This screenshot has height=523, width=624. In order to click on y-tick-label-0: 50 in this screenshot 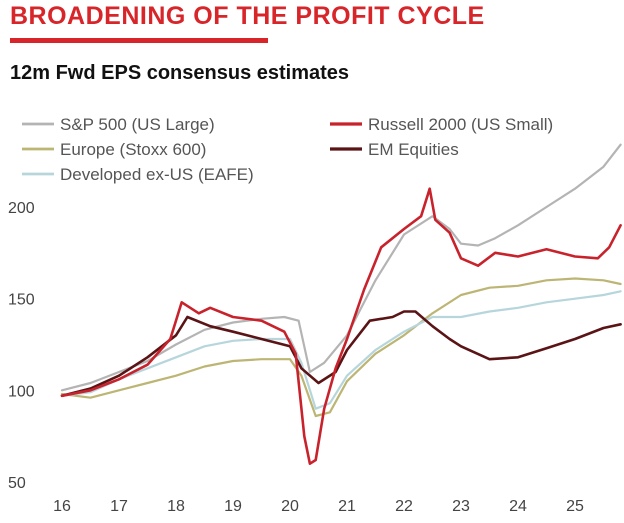, I will do `click(17, 483)`.